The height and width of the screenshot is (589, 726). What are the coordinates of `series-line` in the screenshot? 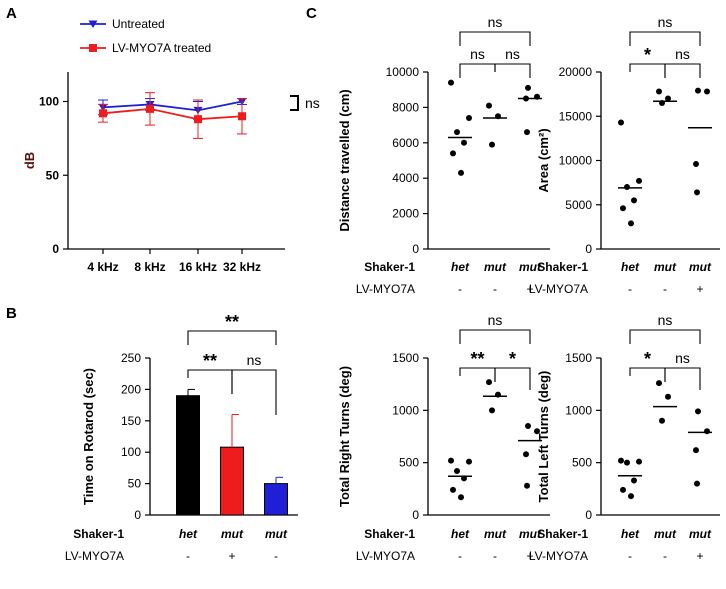 It's located at (172, 114).